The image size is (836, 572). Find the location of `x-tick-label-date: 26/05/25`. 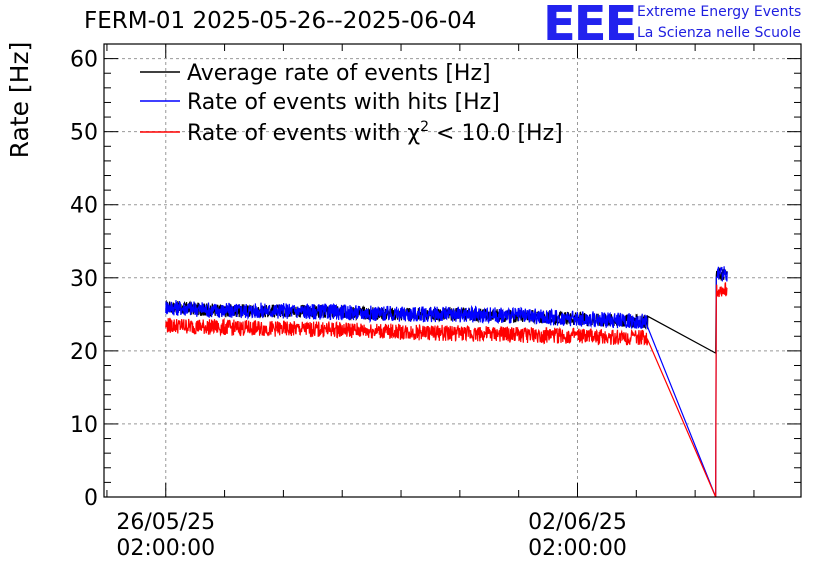

x-tick-label-date: 26/05/25 is located at coordinates (165, 522).